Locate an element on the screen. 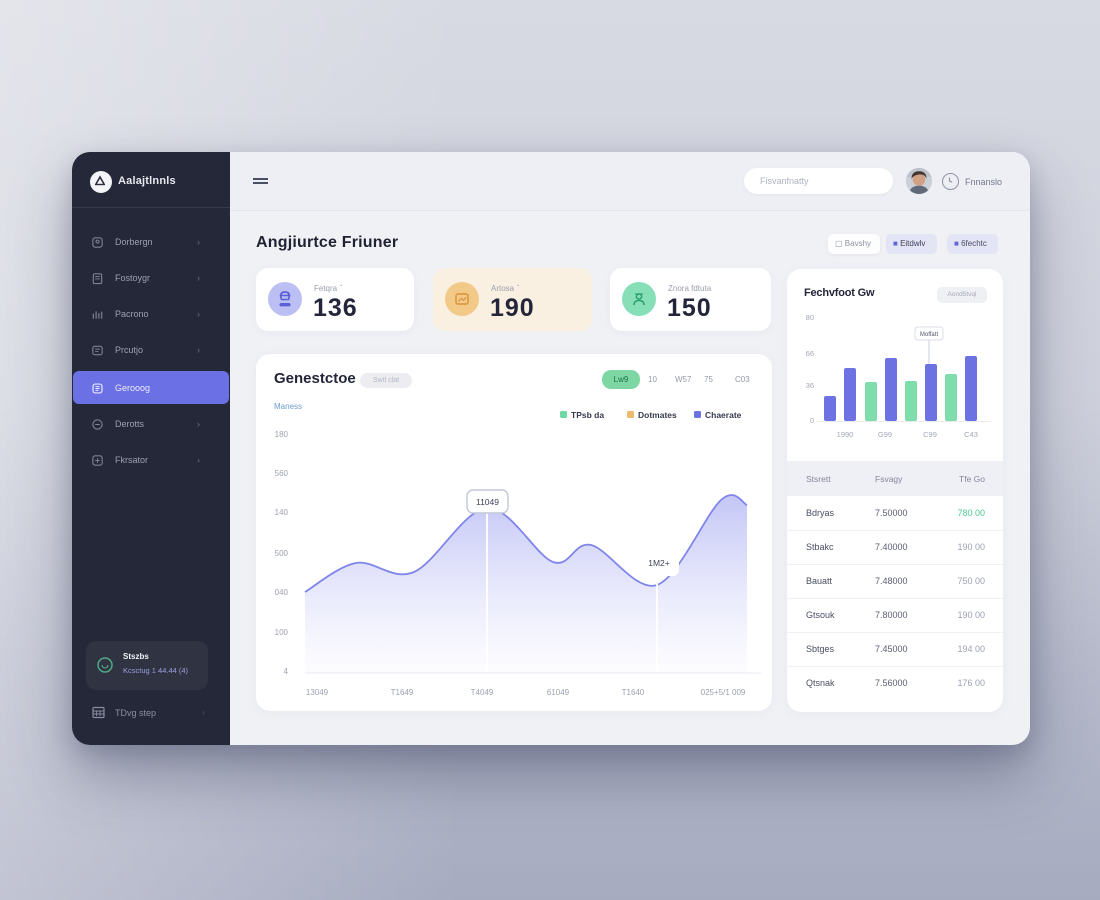  svg-text: T4049 is located at coordinates (482, 692).